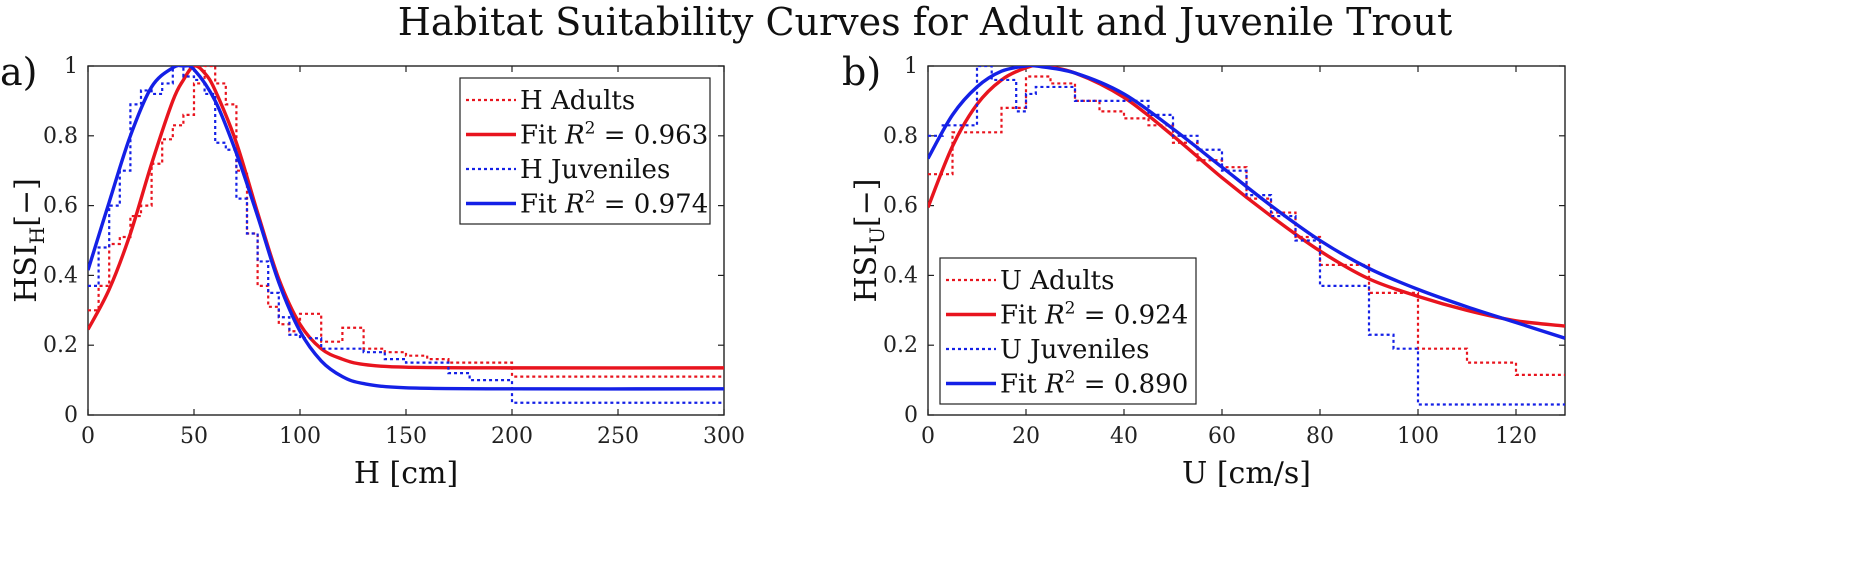  I want to click on panel-label-a: a), so click(19, 72).